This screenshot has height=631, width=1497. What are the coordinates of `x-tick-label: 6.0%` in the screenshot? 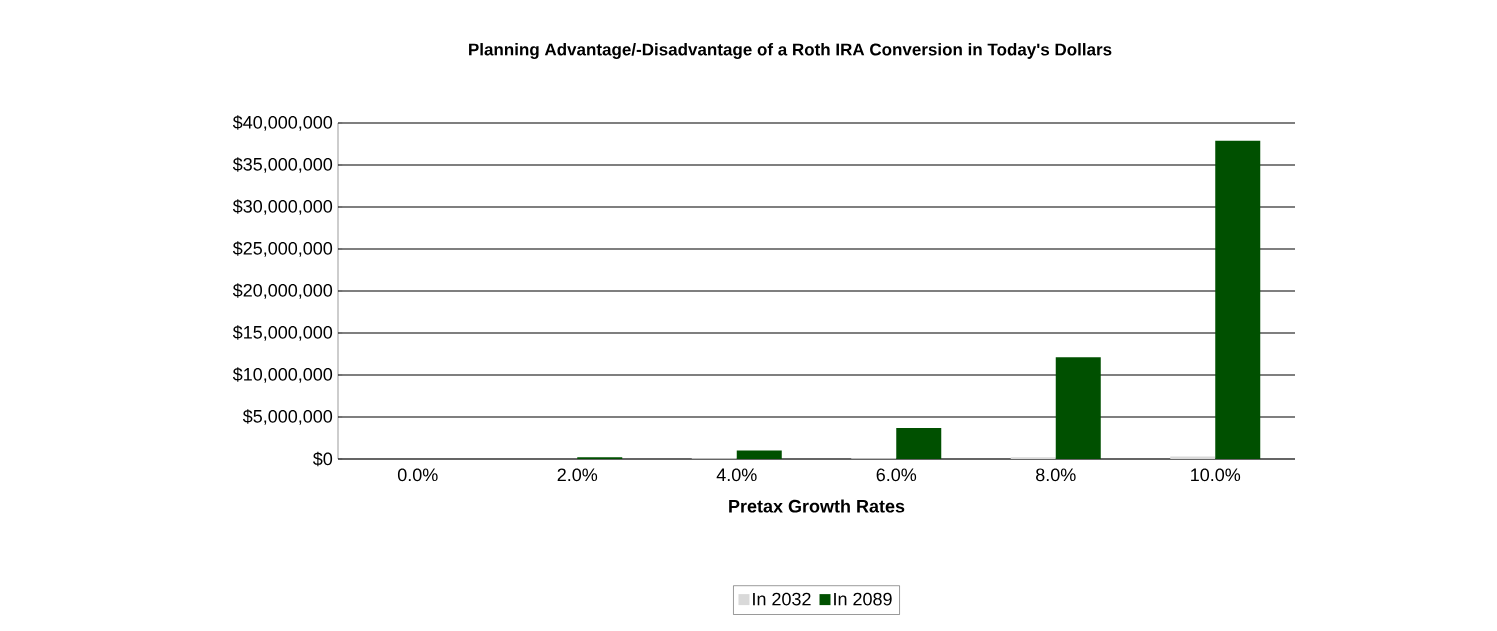 It's located at (896, 475).